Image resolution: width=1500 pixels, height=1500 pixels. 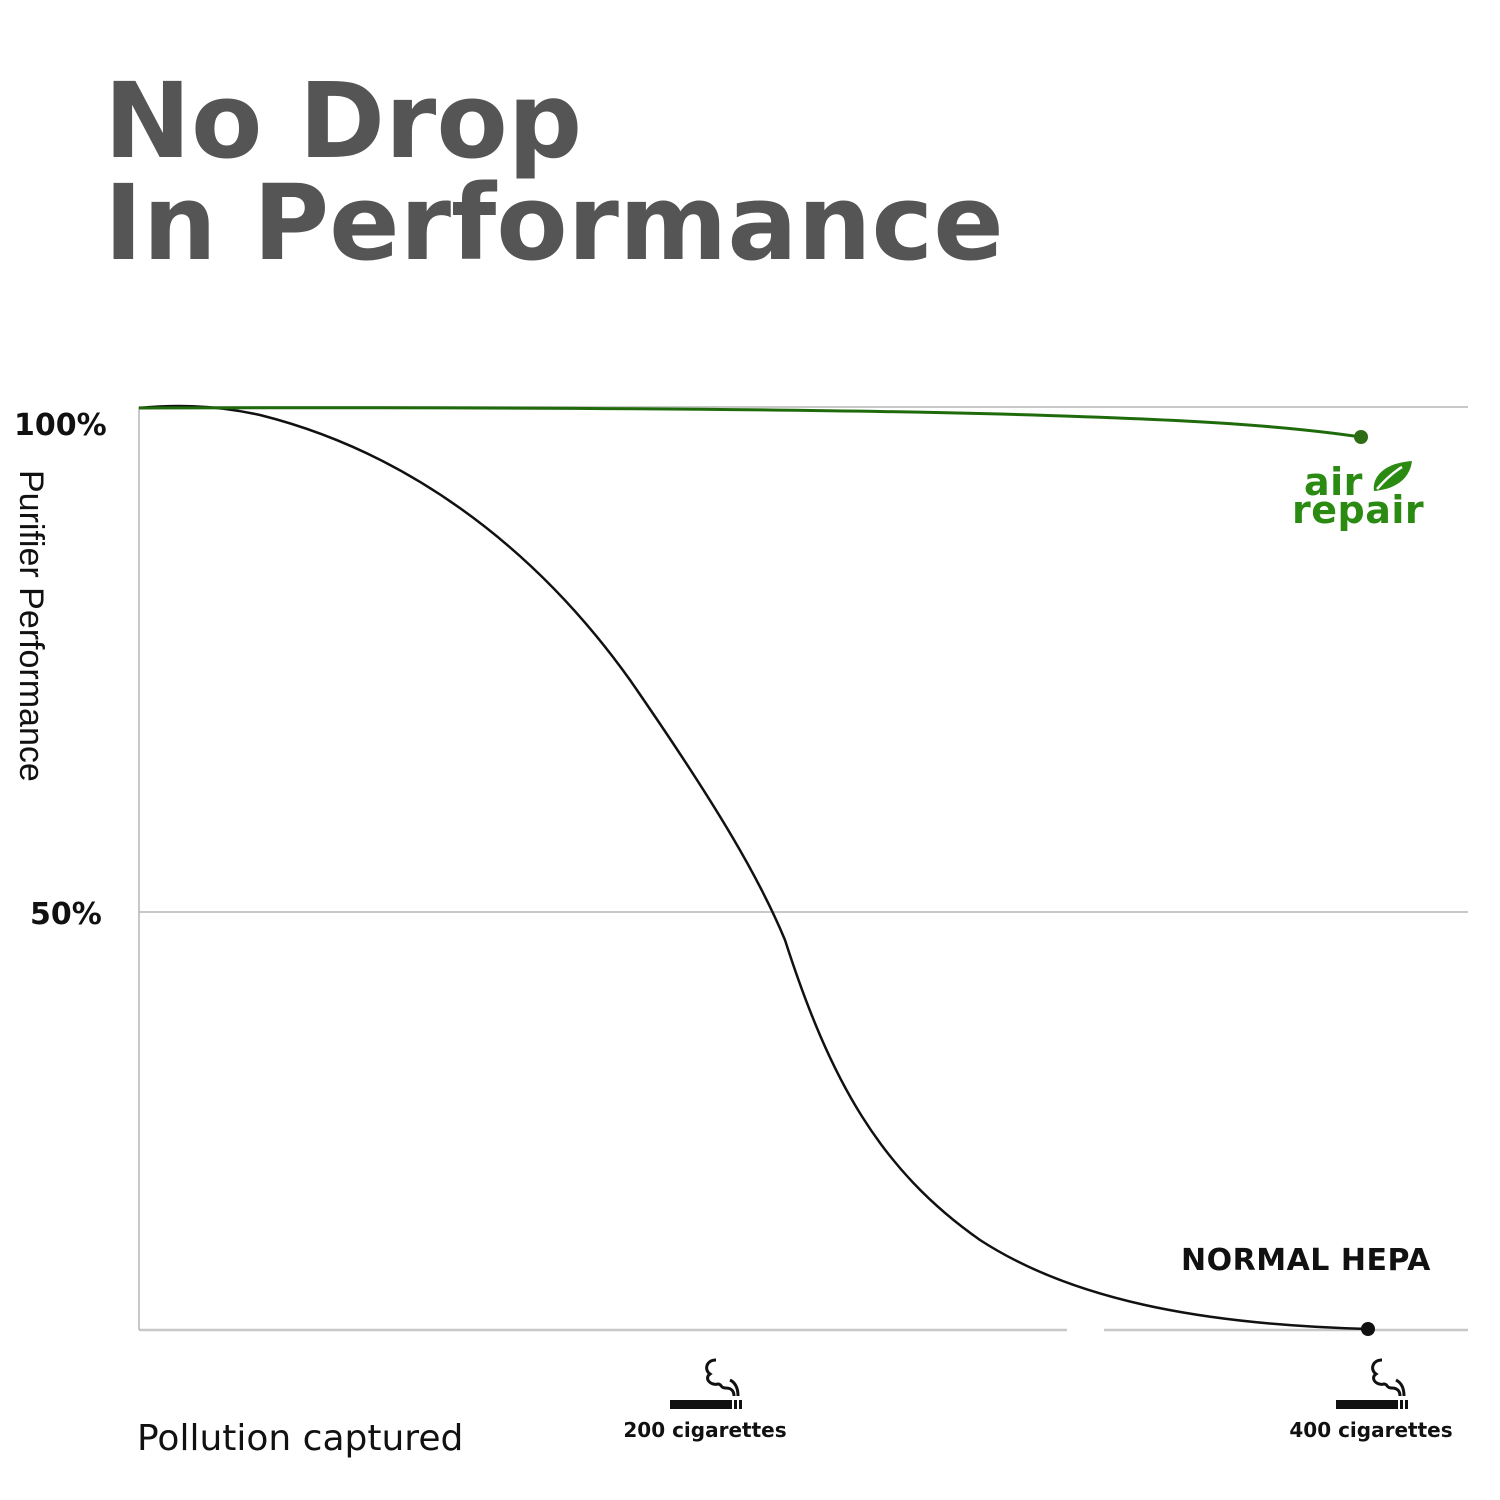 I want to click on airrepair-logo: air repair, so click(x=1360, y=497).